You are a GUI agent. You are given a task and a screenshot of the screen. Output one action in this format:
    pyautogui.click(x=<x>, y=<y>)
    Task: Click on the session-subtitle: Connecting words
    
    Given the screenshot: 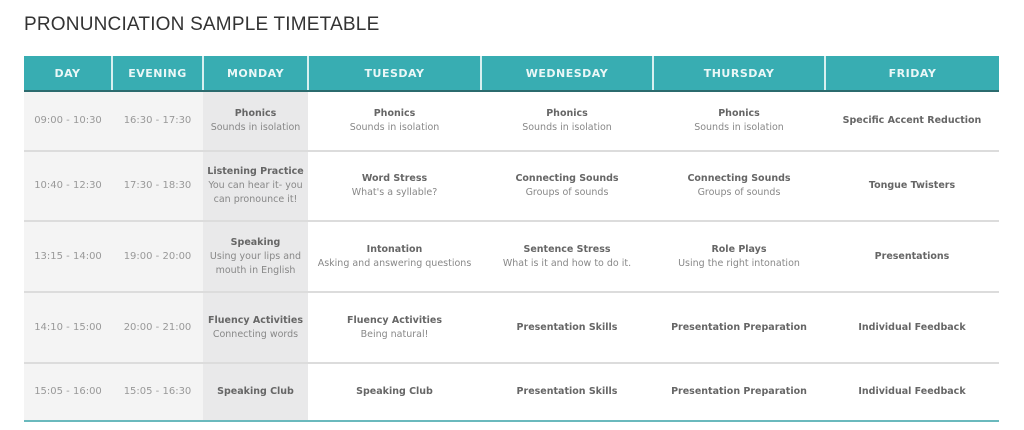 What is the action you would take?
    pyautogui.click(x=255, y=334)
    